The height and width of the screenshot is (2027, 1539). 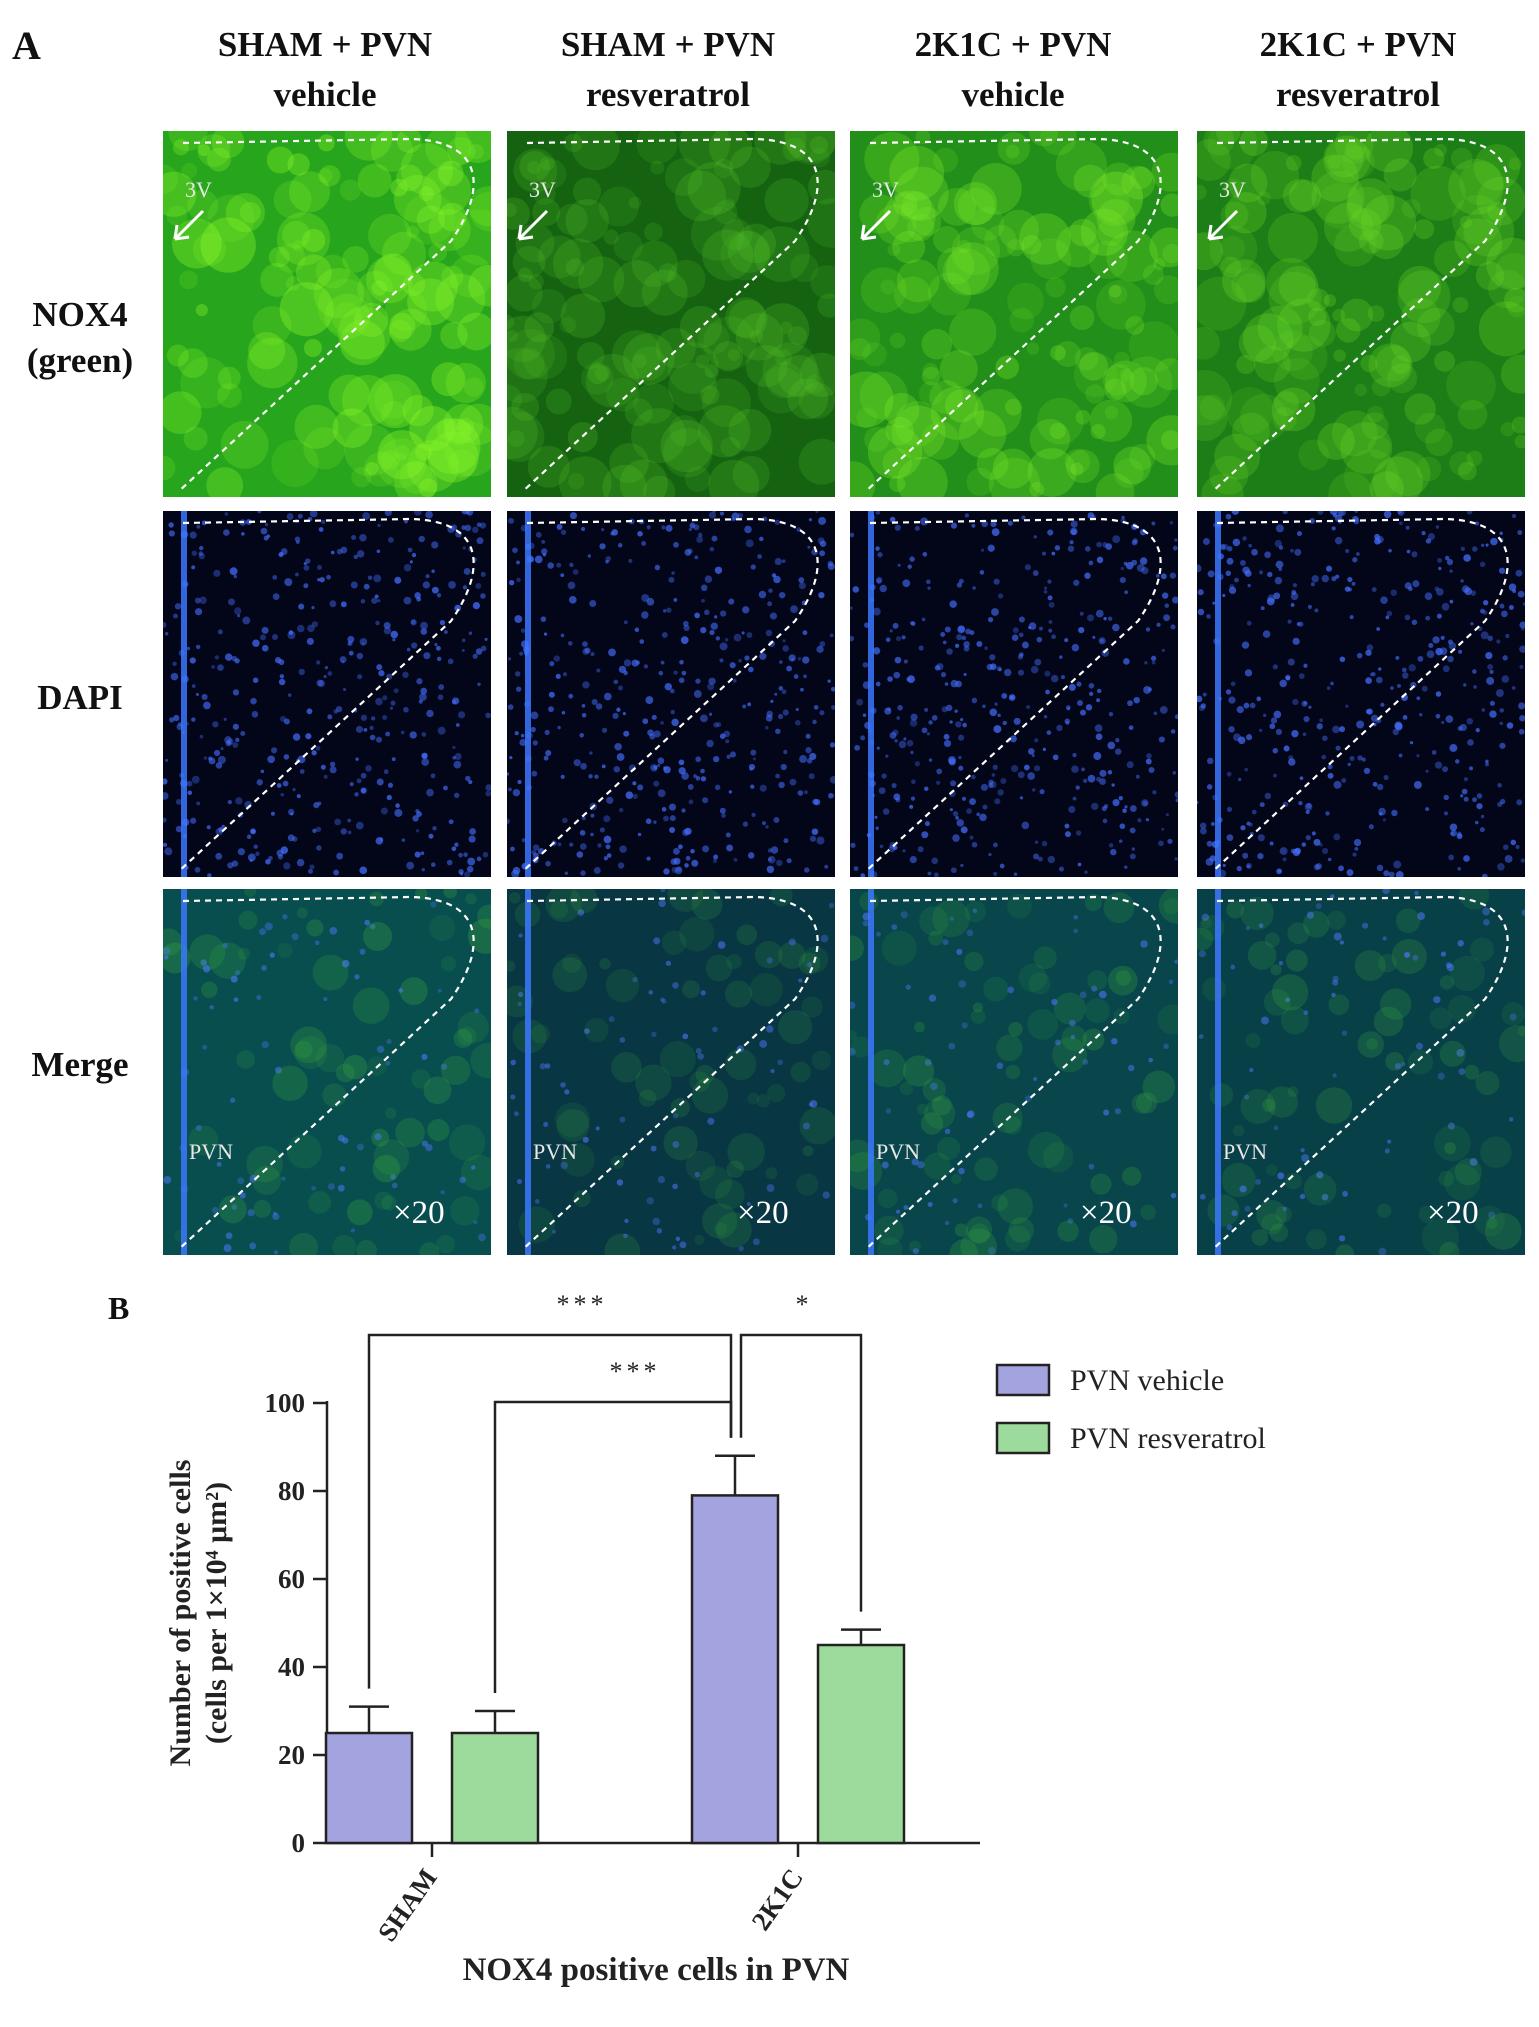 I want to click on bar-sham-vehicle, so click(x=369, y=1788).